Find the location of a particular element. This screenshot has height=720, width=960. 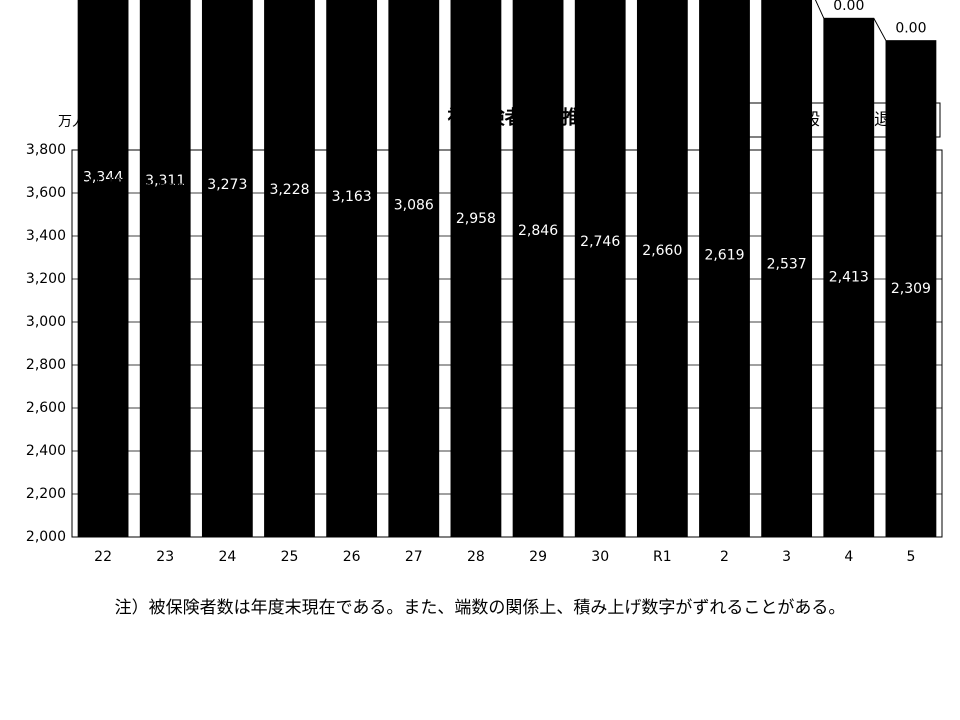

value-label: 3,311 is located at coordinates (165, 181).